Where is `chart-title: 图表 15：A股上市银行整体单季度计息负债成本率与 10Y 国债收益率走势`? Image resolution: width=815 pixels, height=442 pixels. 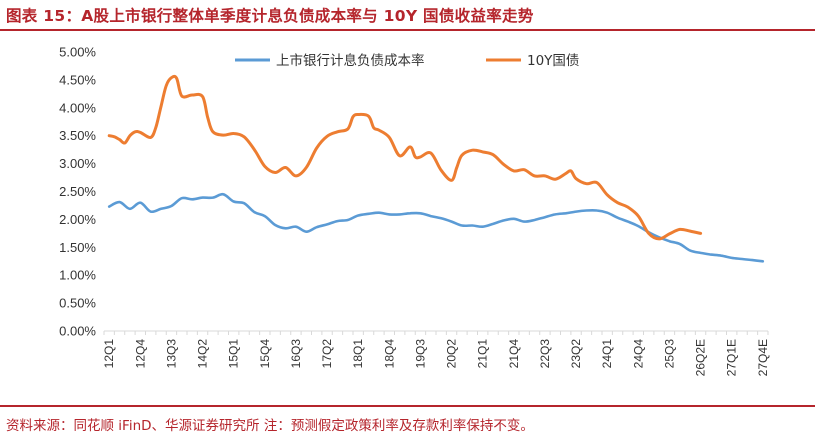
chart-title: 图表 15：A股上市银行整体单季度计息负债成本率与 10Y 国债收益率走势 is located at coordinates (270, 16).